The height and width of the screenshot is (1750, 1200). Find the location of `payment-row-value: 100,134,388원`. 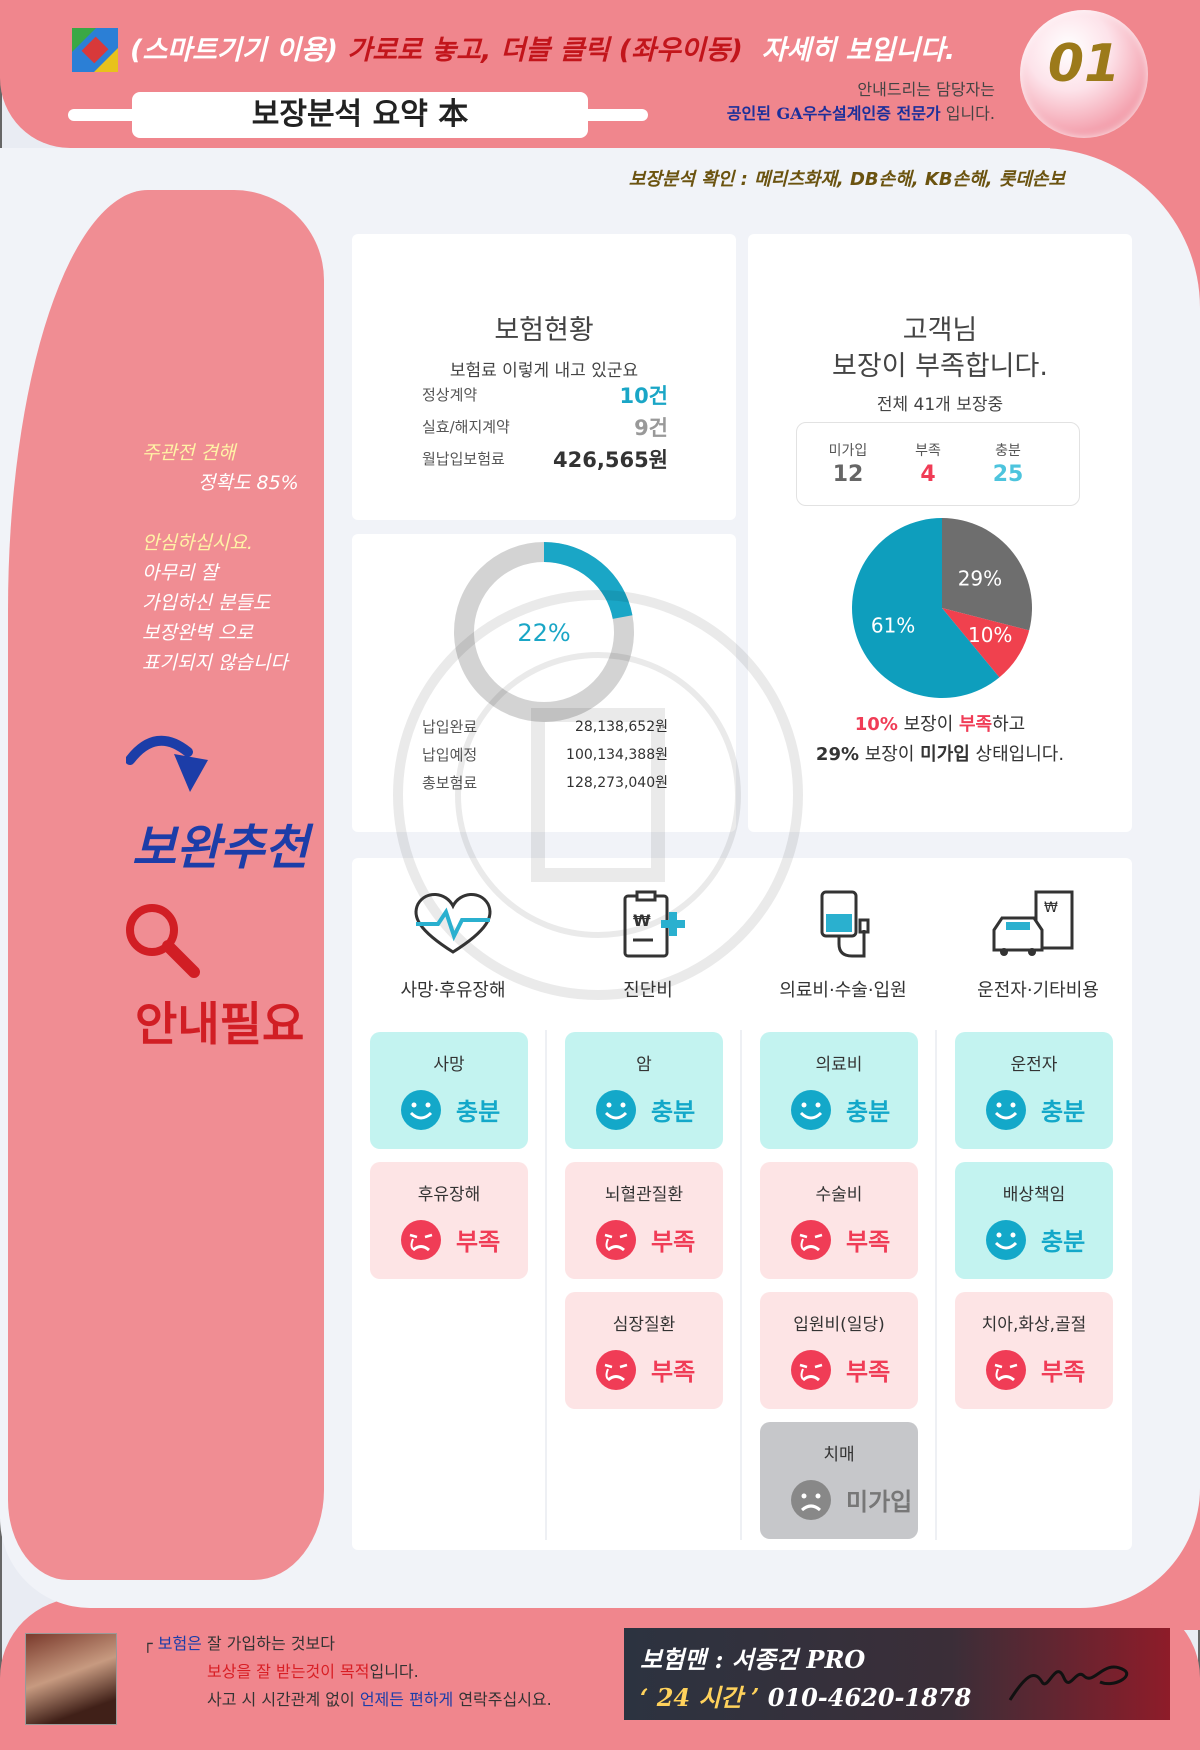

payment-row-value: 100,134,388원 is located at coordinates (617, 755).